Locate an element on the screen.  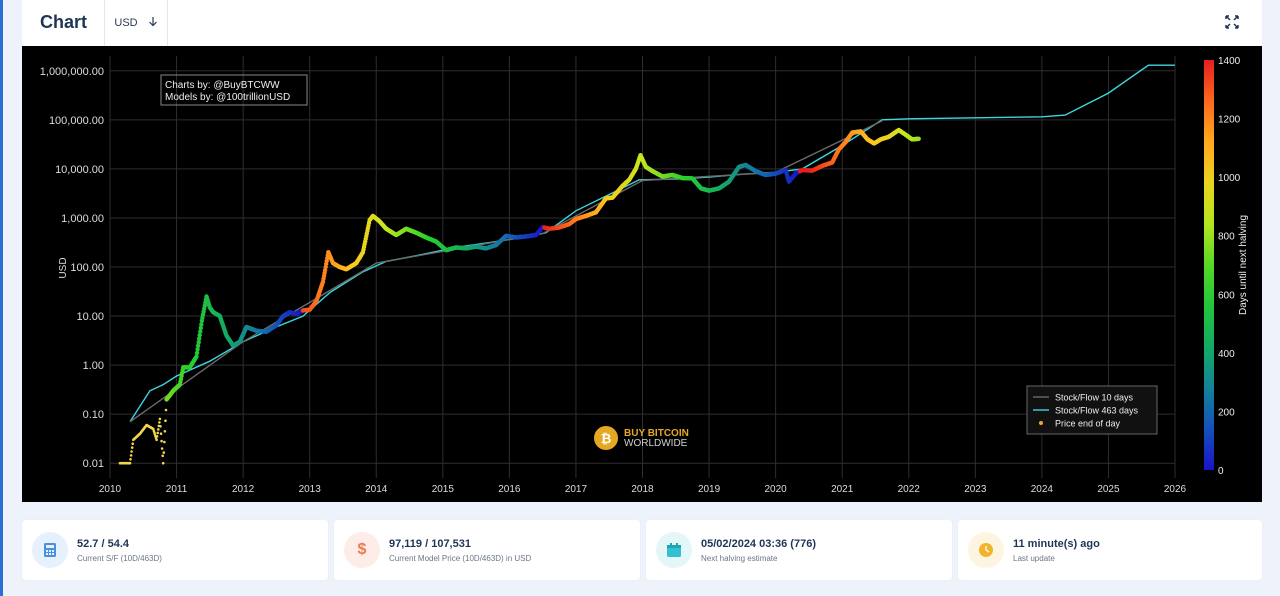
credits-box is located at coordinates (234, 90).